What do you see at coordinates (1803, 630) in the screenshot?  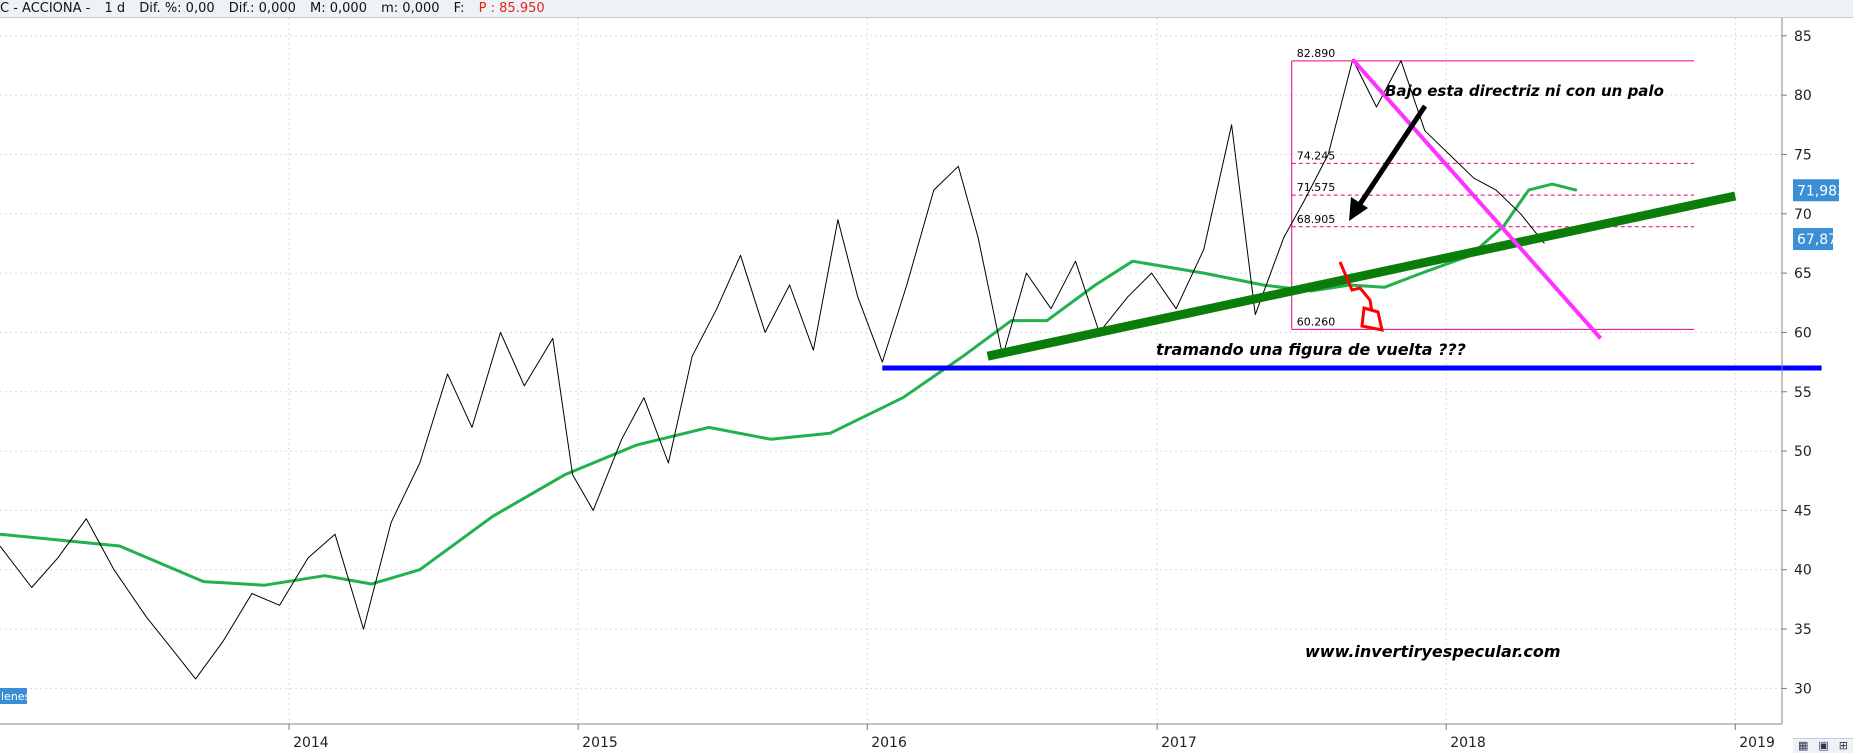 I see `y-tick-label: 35` at bounding box center [1803, 630].